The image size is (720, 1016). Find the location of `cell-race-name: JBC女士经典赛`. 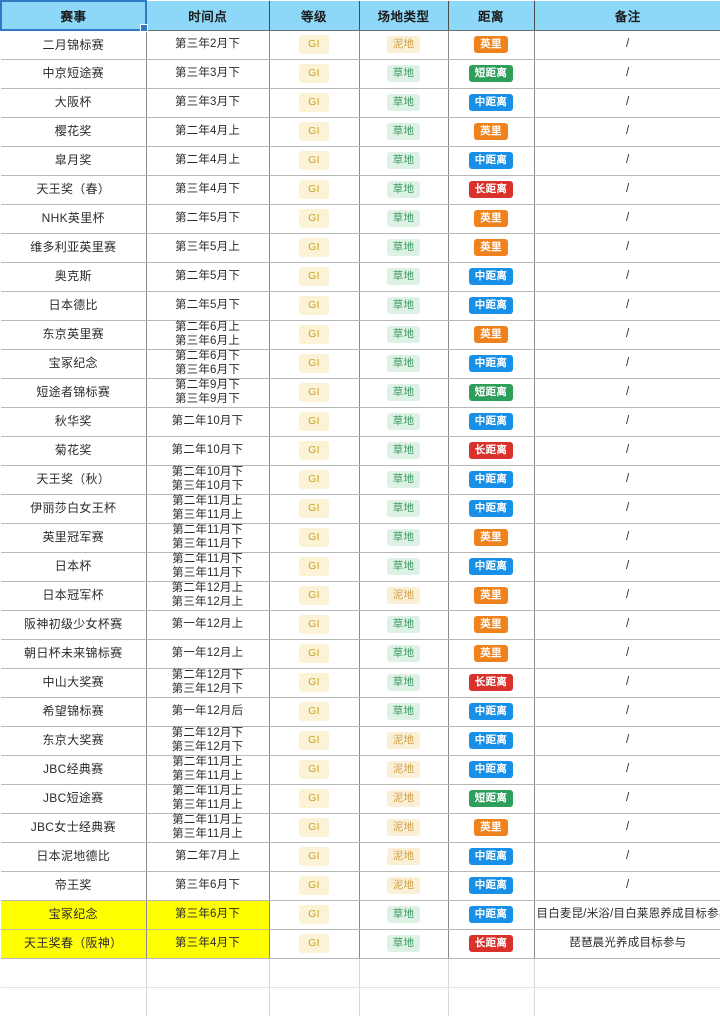

cell-race-name: JBC女士经典赛 is located at coordinates (74, 828).